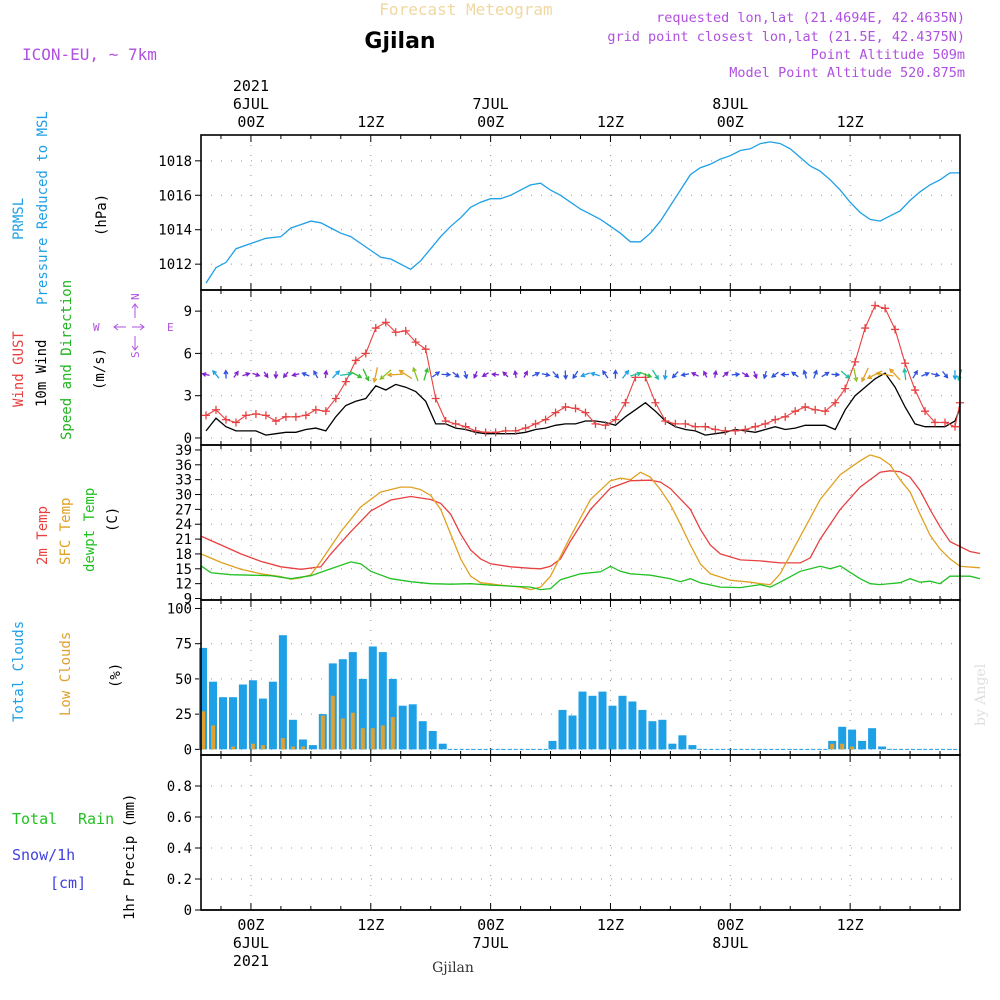 This screenshot has width=1000, height=1000. What do you see at coordinates (96, 327) in the screenshot?
I see `compass-w: W` at bounding box center [96, 327].